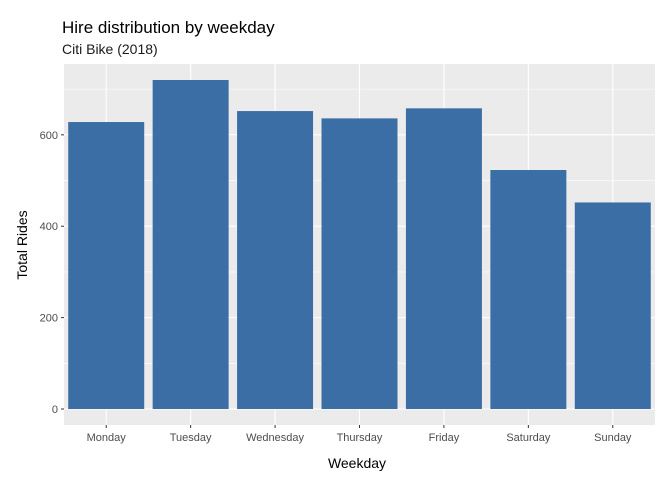 This screenshot has height=480, width=672. I want to click on chart-title: Hire distribution by weekday, so click(168, 27).